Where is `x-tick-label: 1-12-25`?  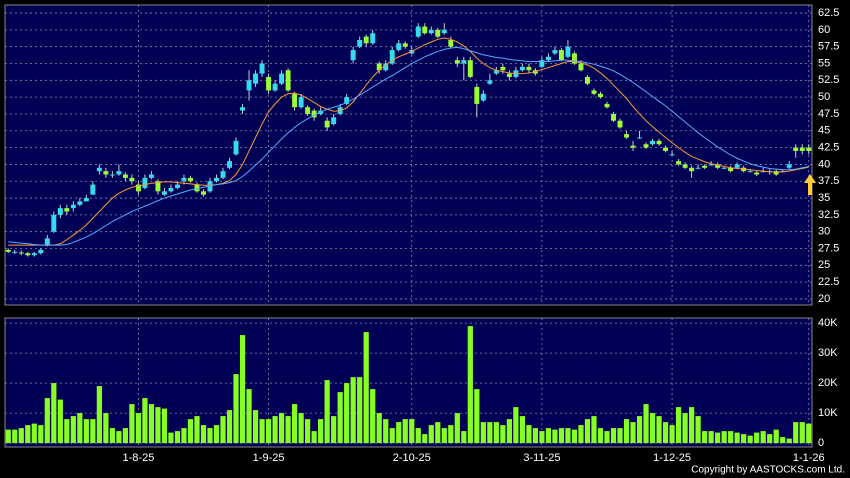 x-tick-label: 1-12-25 is located at coordinates (672, 458).